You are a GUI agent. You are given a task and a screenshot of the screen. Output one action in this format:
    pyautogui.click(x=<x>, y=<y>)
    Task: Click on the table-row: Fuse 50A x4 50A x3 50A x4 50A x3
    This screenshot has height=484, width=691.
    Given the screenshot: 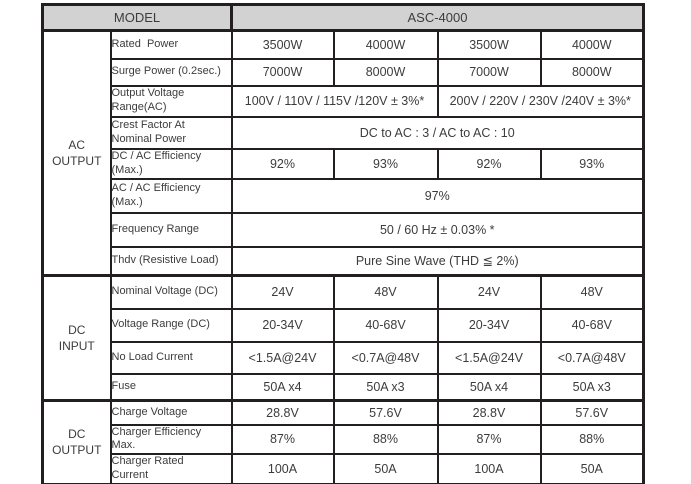 What is the action you would take?
    pyautogui.click(x=344, y=387)
    